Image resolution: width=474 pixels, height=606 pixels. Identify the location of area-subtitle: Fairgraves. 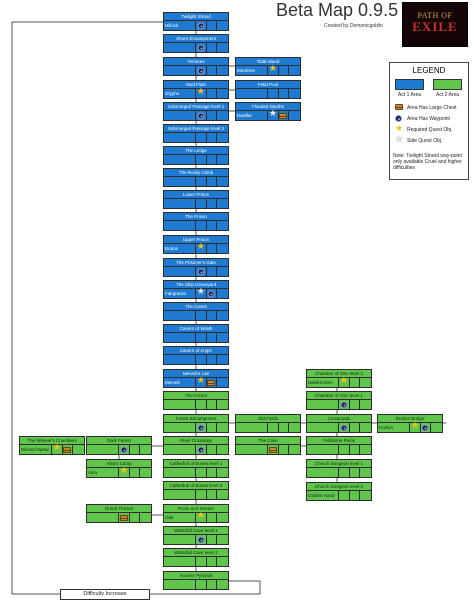
(180, 293).